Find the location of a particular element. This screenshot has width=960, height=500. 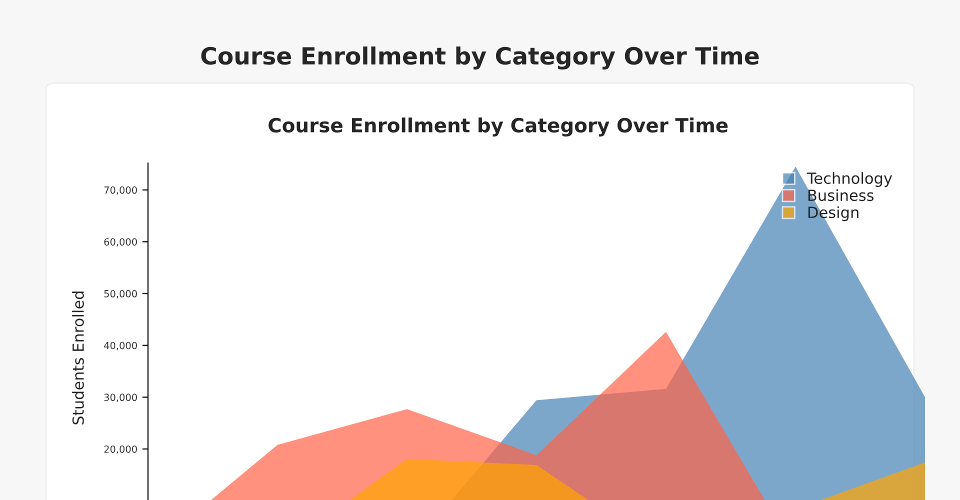

y-tick-label: 70,000 is located at coordinates (120, 190).